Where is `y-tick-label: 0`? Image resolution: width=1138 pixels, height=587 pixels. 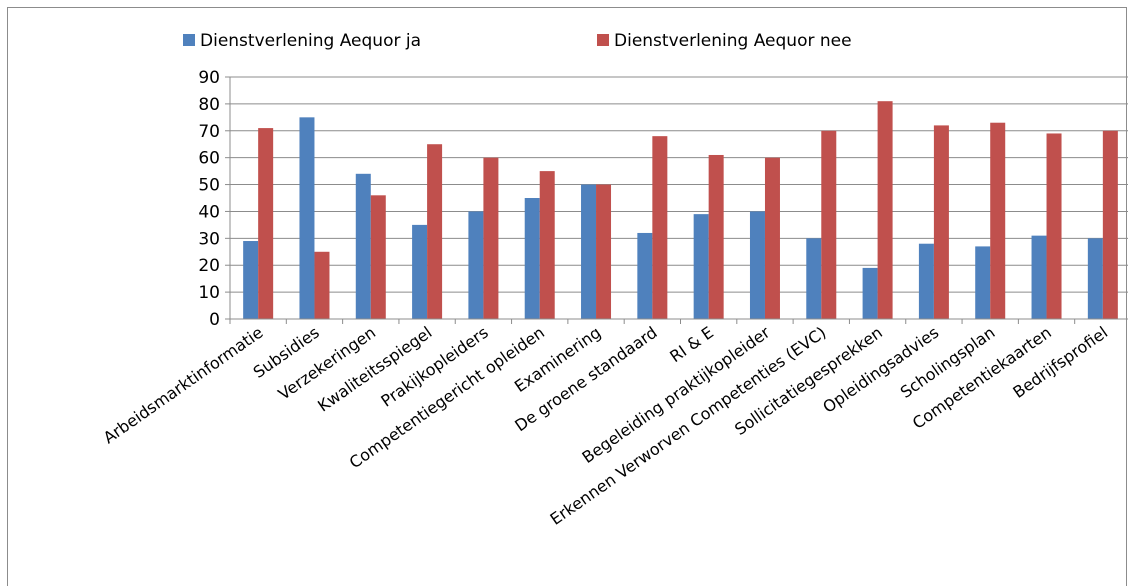 y-tick-label: 0 is located at coordinates (214, 320).